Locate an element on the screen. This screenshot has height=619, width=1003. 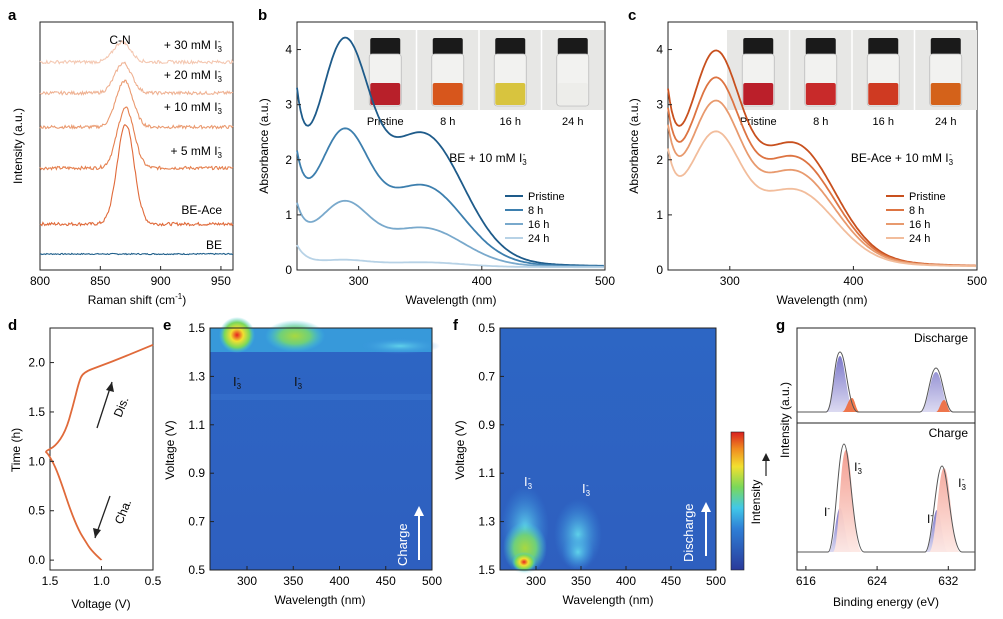
colorbar-arrow-head is located at coordinates (766, 457).